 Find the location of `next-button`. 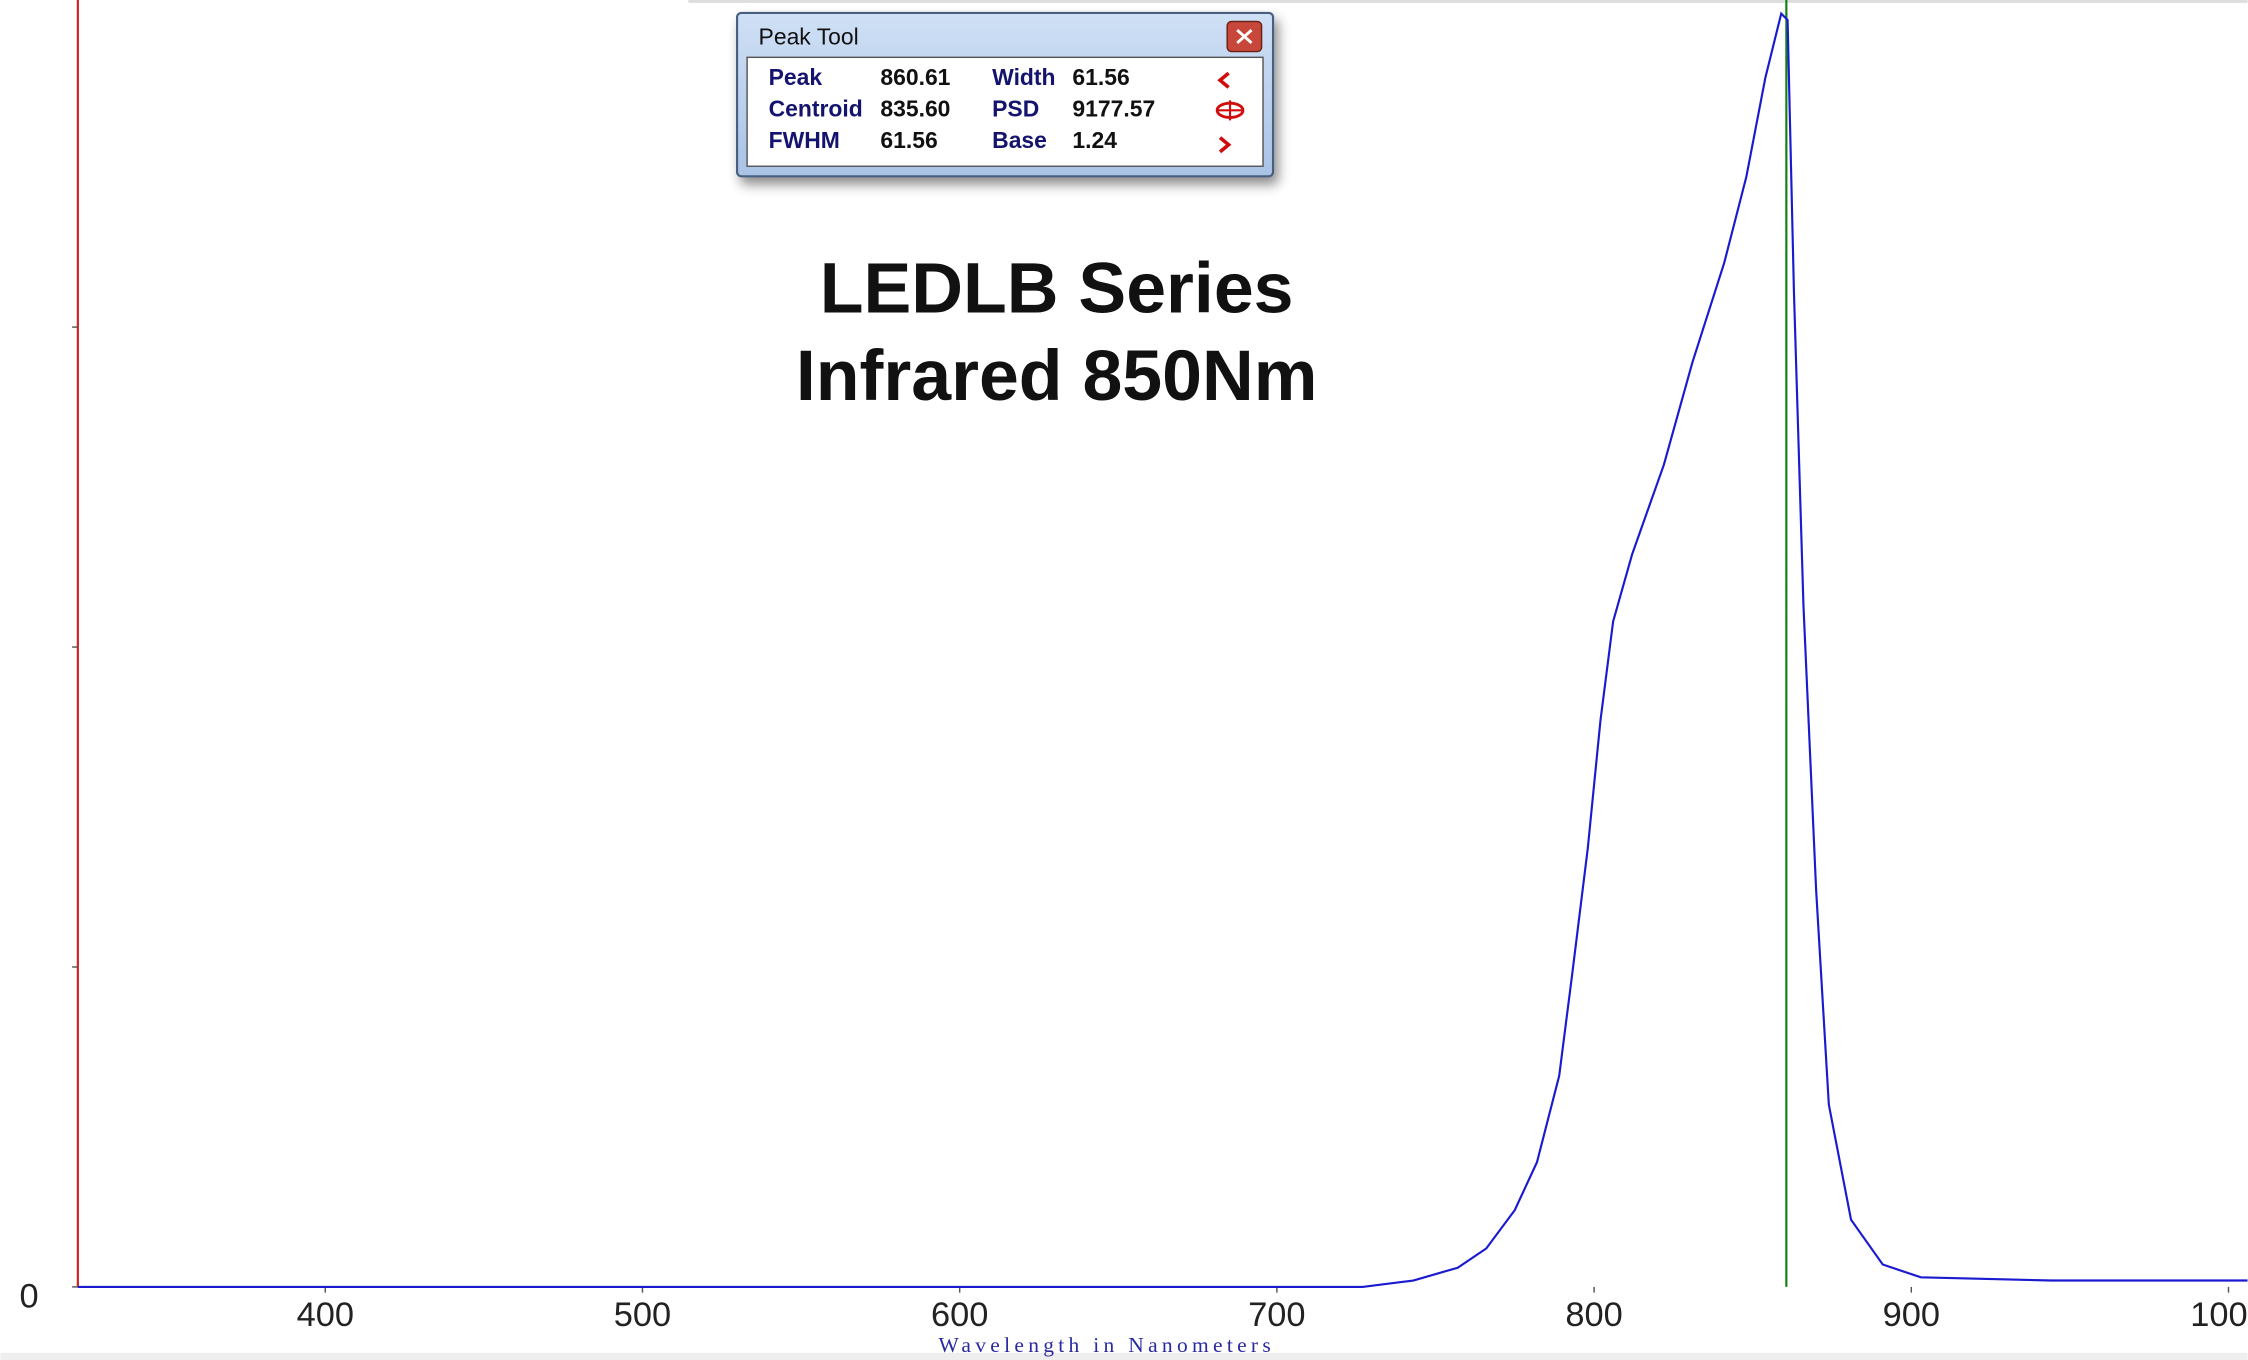

next-button is located at coordinates (1225, 145).